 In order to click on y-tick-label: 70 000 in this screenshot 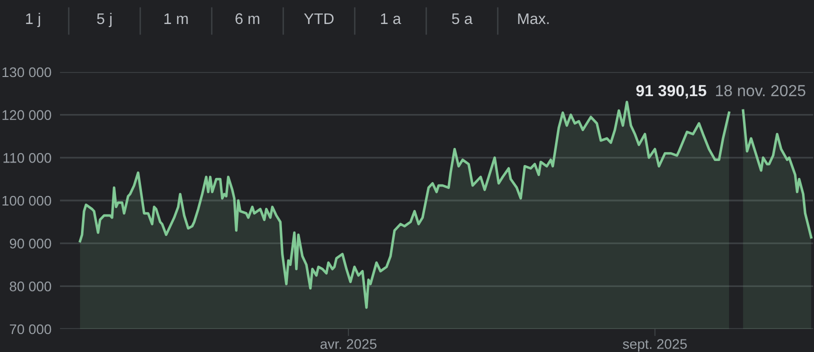, I will do `click(31, 329)`.